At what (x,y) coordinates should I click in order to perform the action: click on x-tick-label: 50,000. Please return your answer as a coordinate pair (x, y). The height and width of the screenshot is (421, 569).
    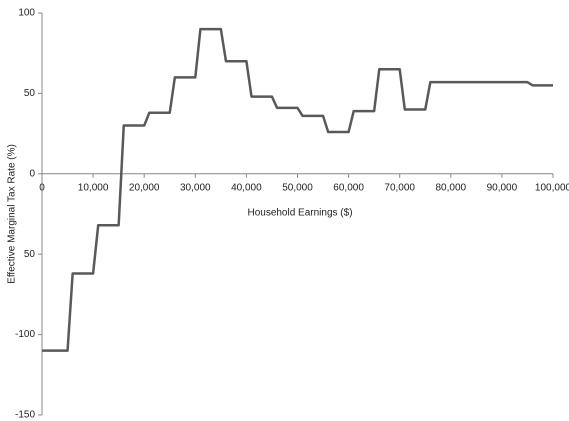
    Looking at the image, I should click on (297, 187).